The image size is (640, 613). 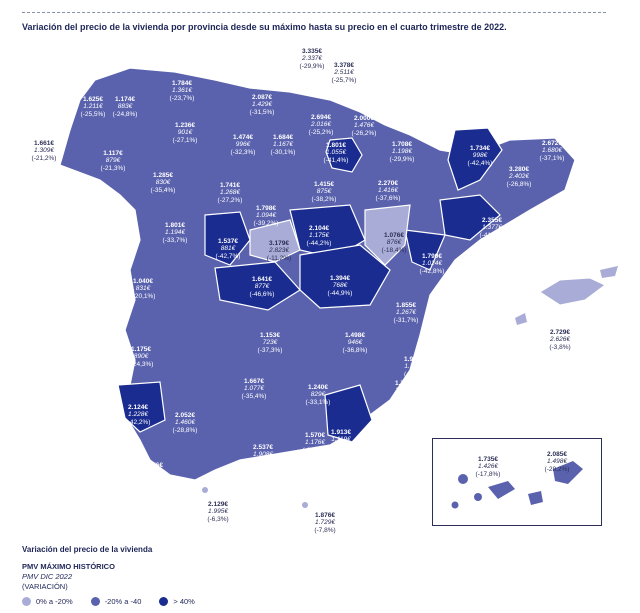 What do you see at coordinates (279, 243) in the screenshot?
I see `max-price: 3.179€` at bounding box center [279, 243].